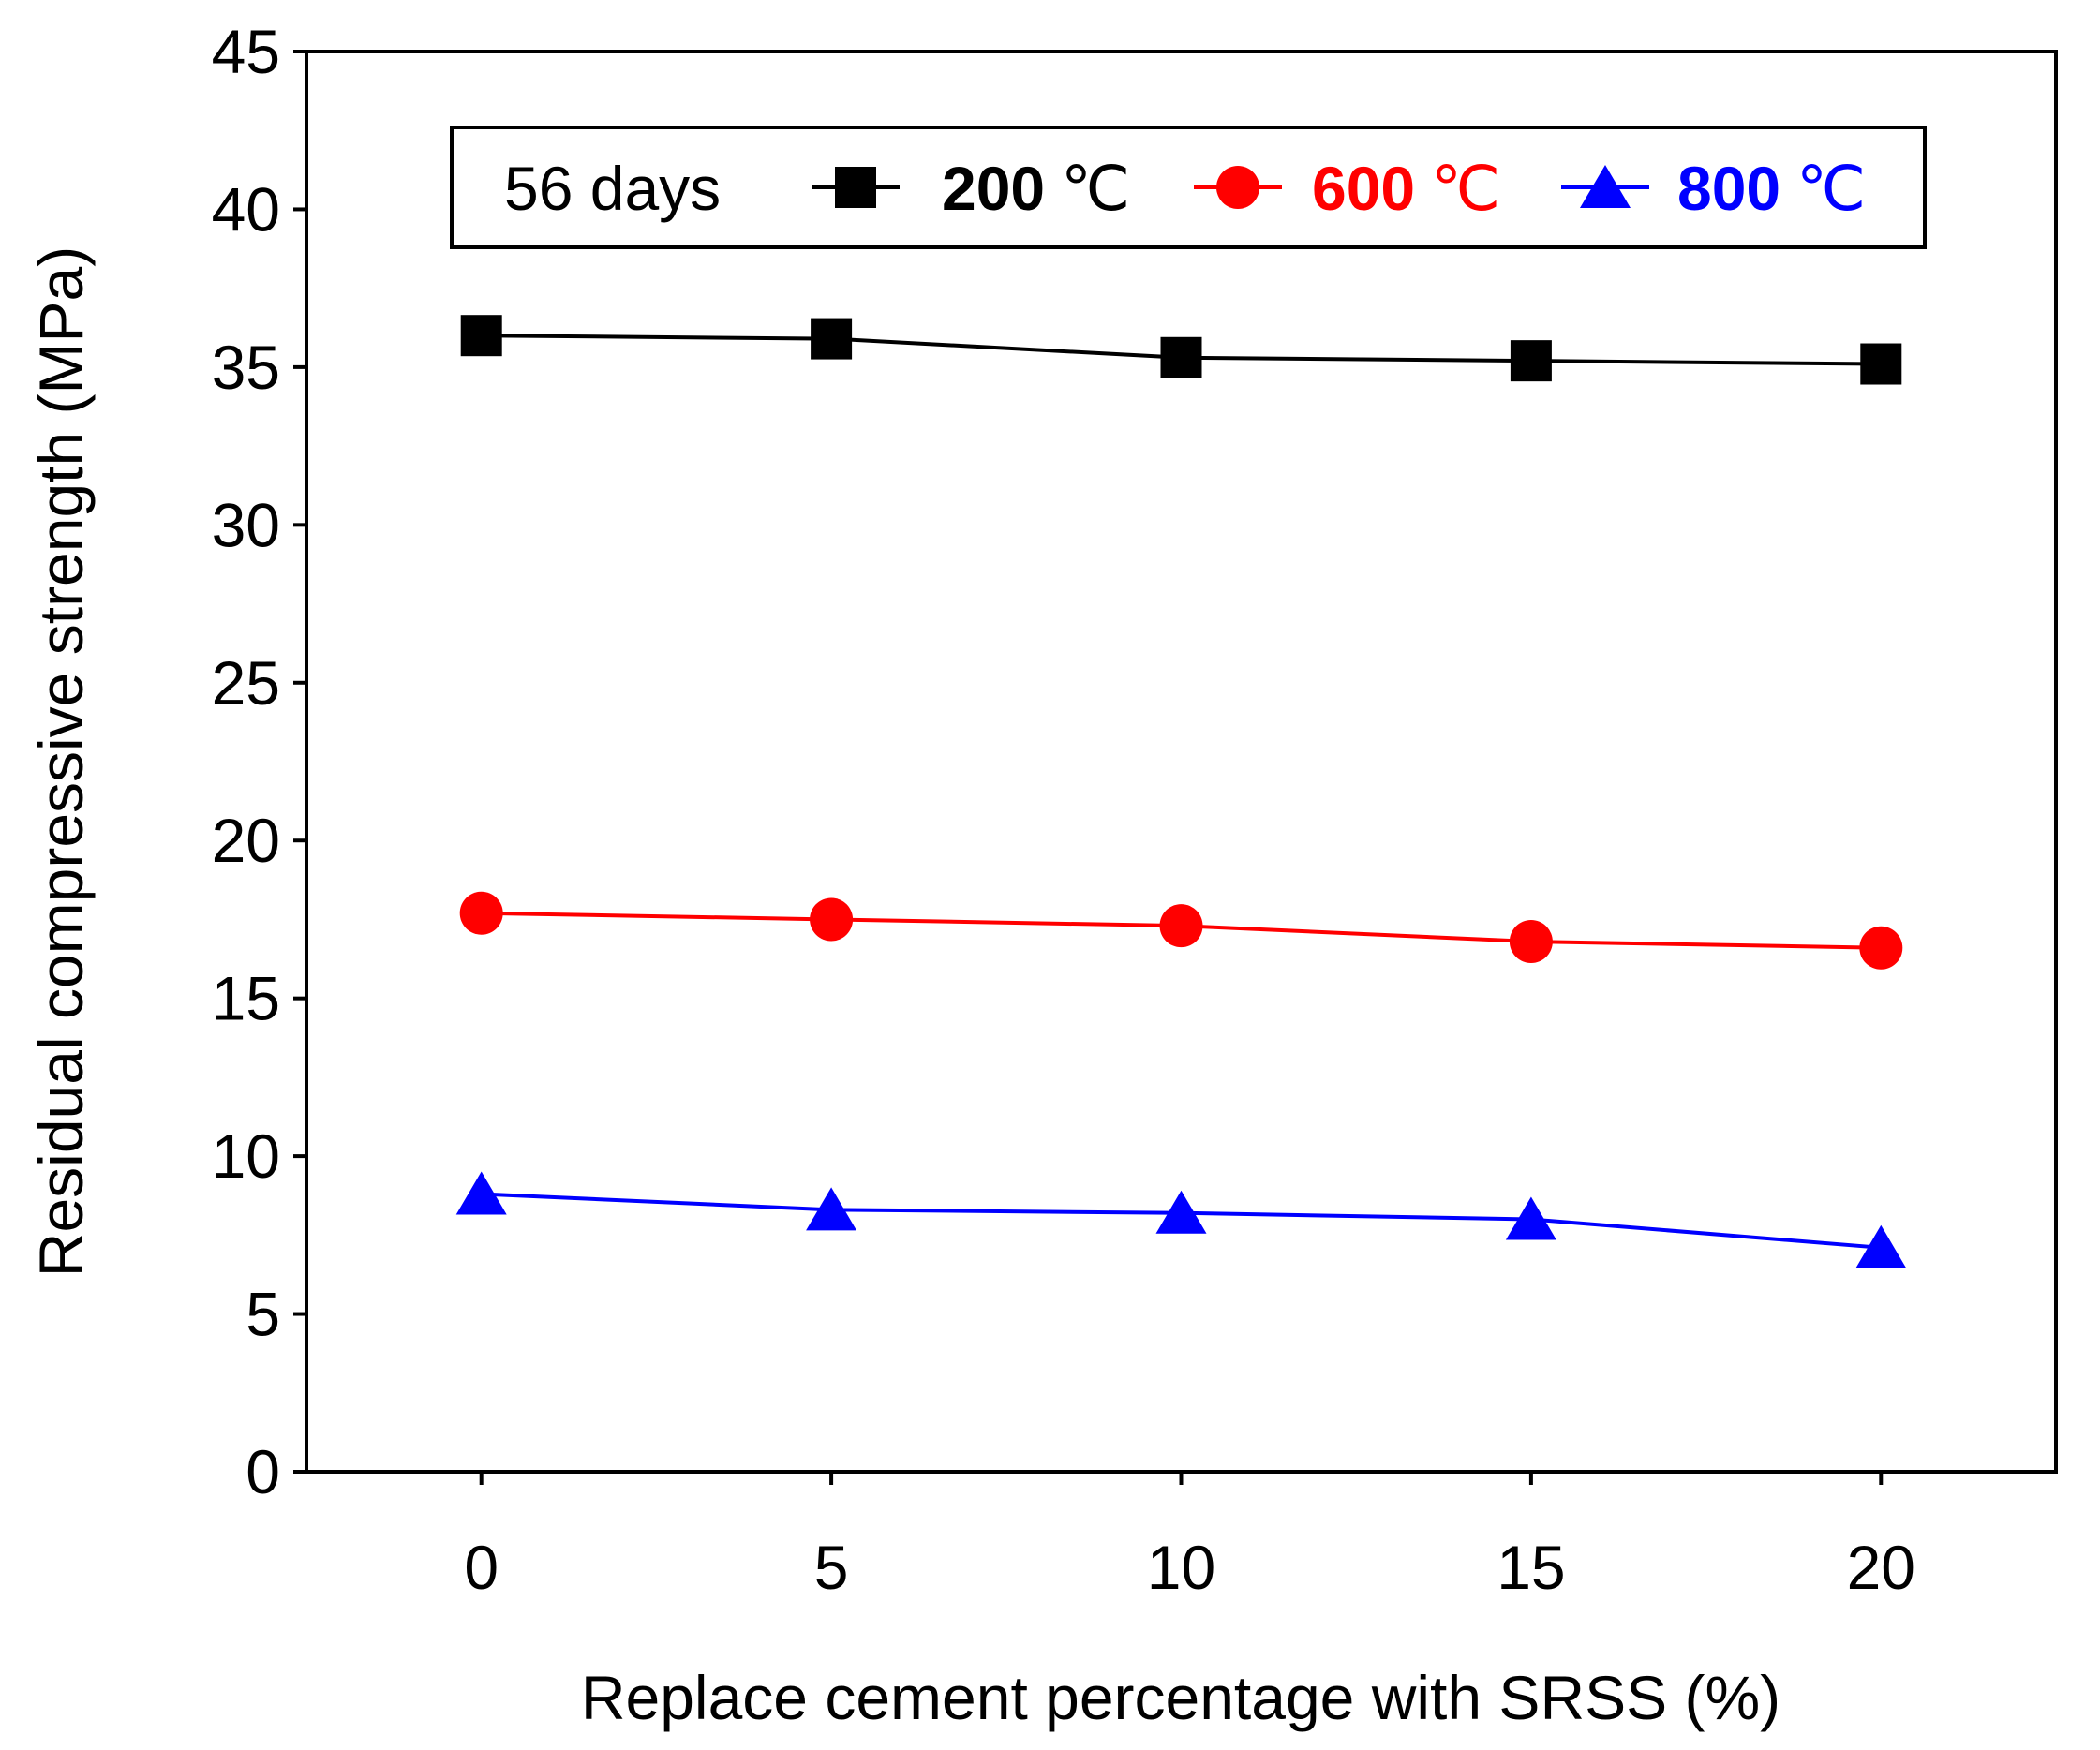  I want to click on legend: 56 days 200 ℃ 600 ℃ 800 ℃, so click(1188, 187).